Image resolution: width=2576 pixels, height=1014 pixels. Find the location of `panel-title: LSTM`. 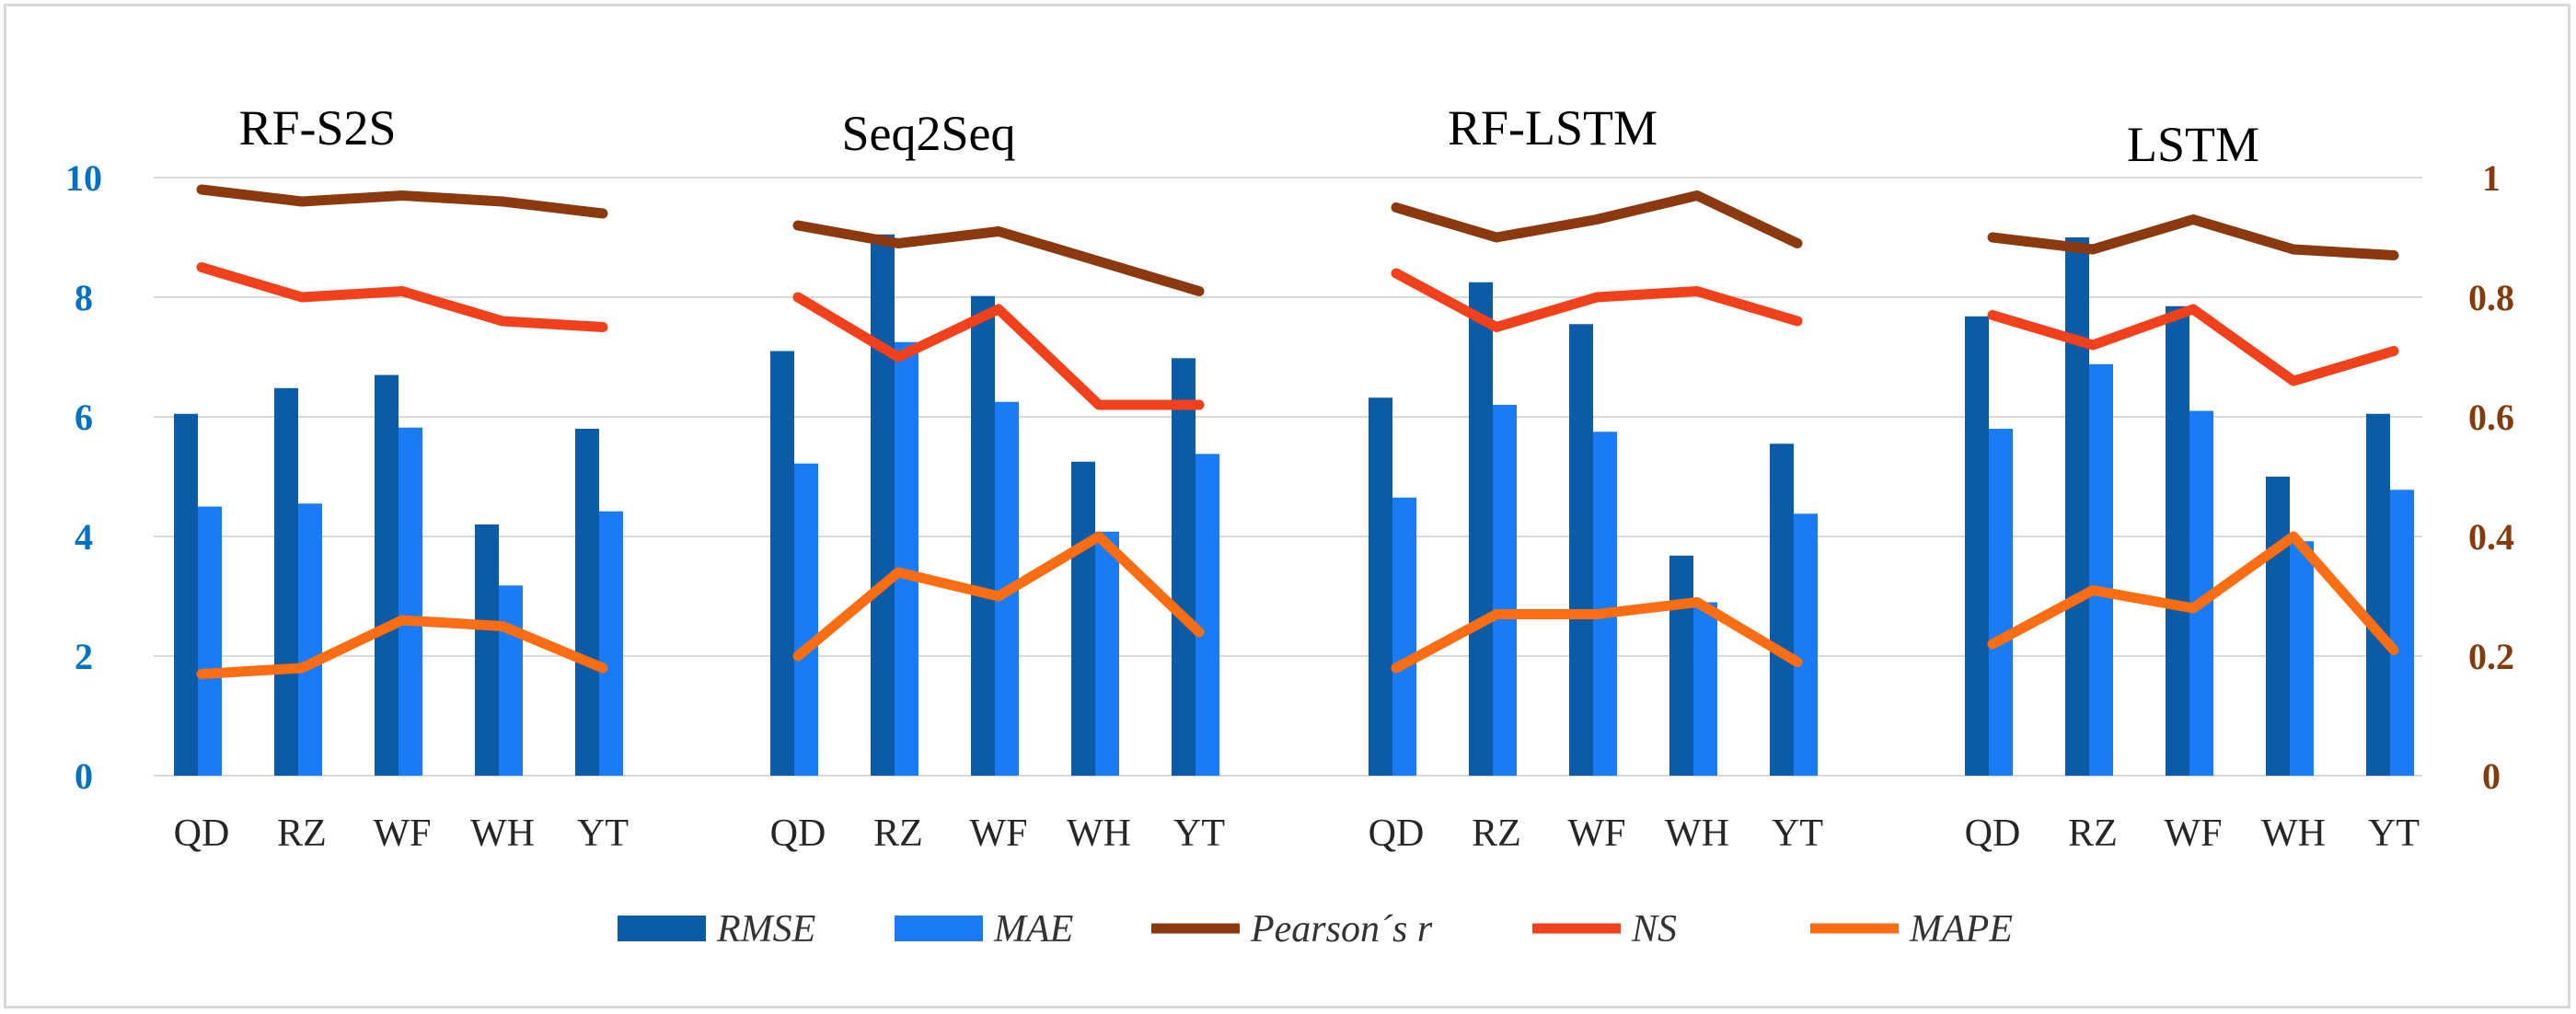

panel-title: LSTM is located at coordinates (2193, 144).